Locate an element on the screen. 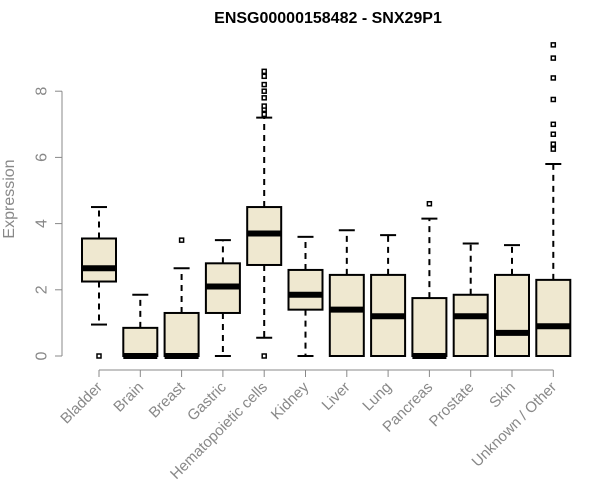  x-tick-label: Kidney is located at coordinates (290, 400).